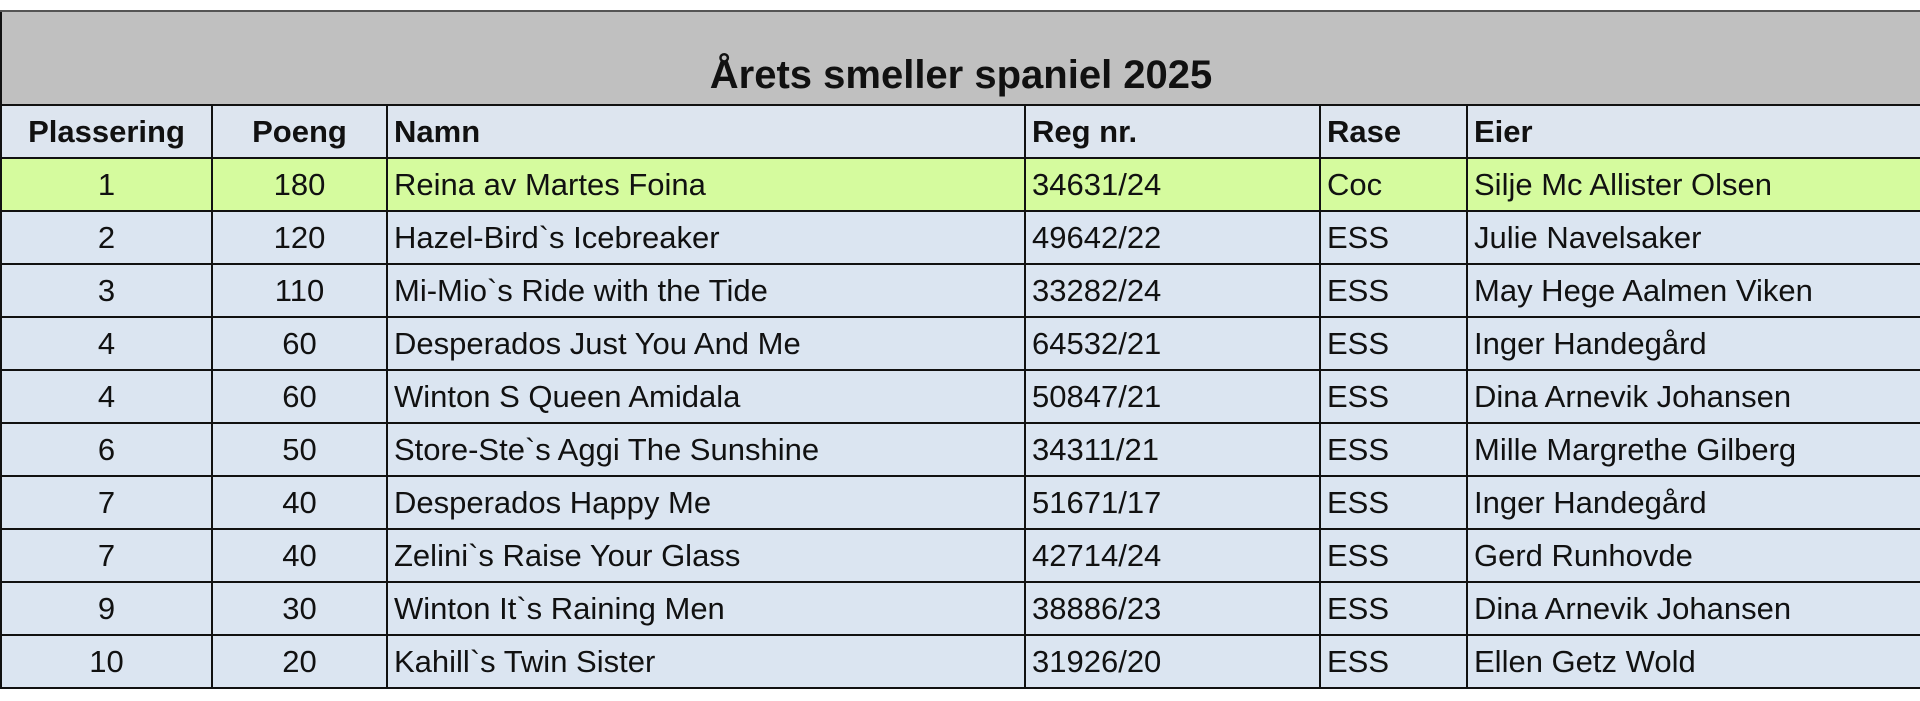  What do you see at coordinates (1172, 555) in the screenshot?
I see `table-cell: 42714/24` at bounding box center [1172, 555].